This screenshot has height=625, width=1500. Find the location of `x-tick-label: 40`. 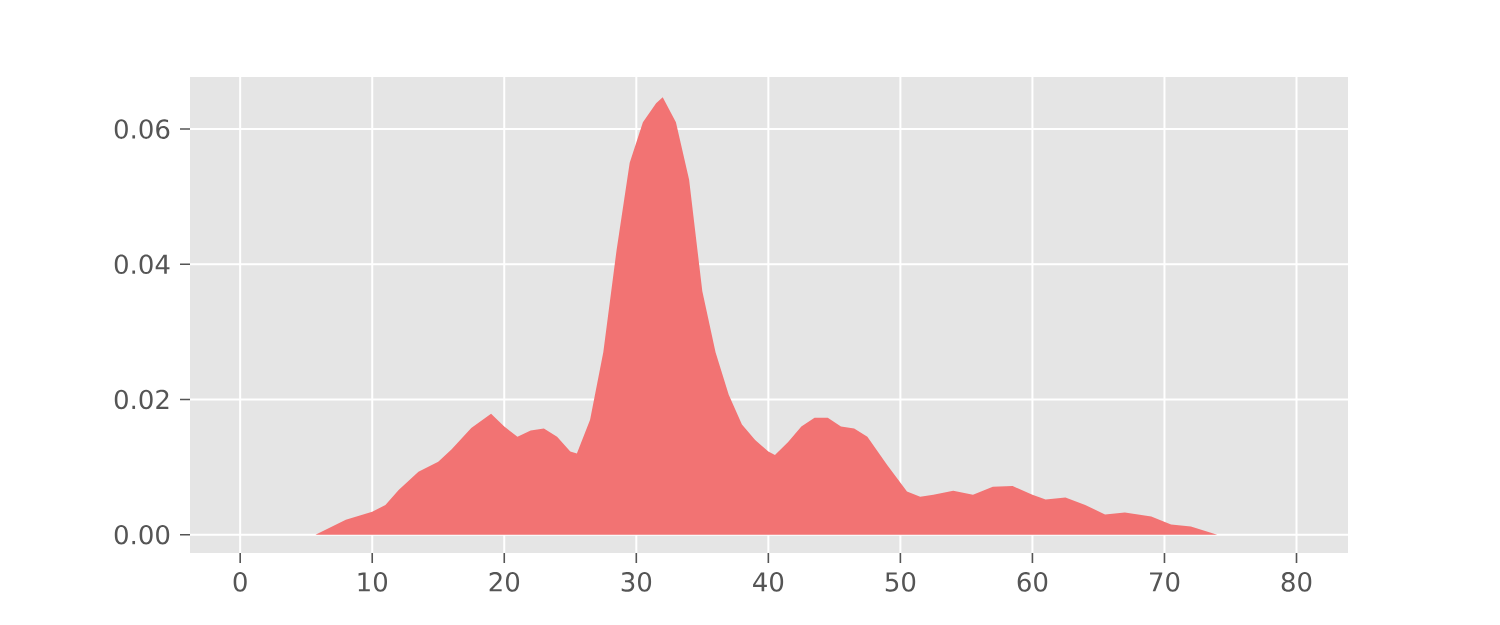

x-tick-label: 40 is located at coordinates (768, 582).